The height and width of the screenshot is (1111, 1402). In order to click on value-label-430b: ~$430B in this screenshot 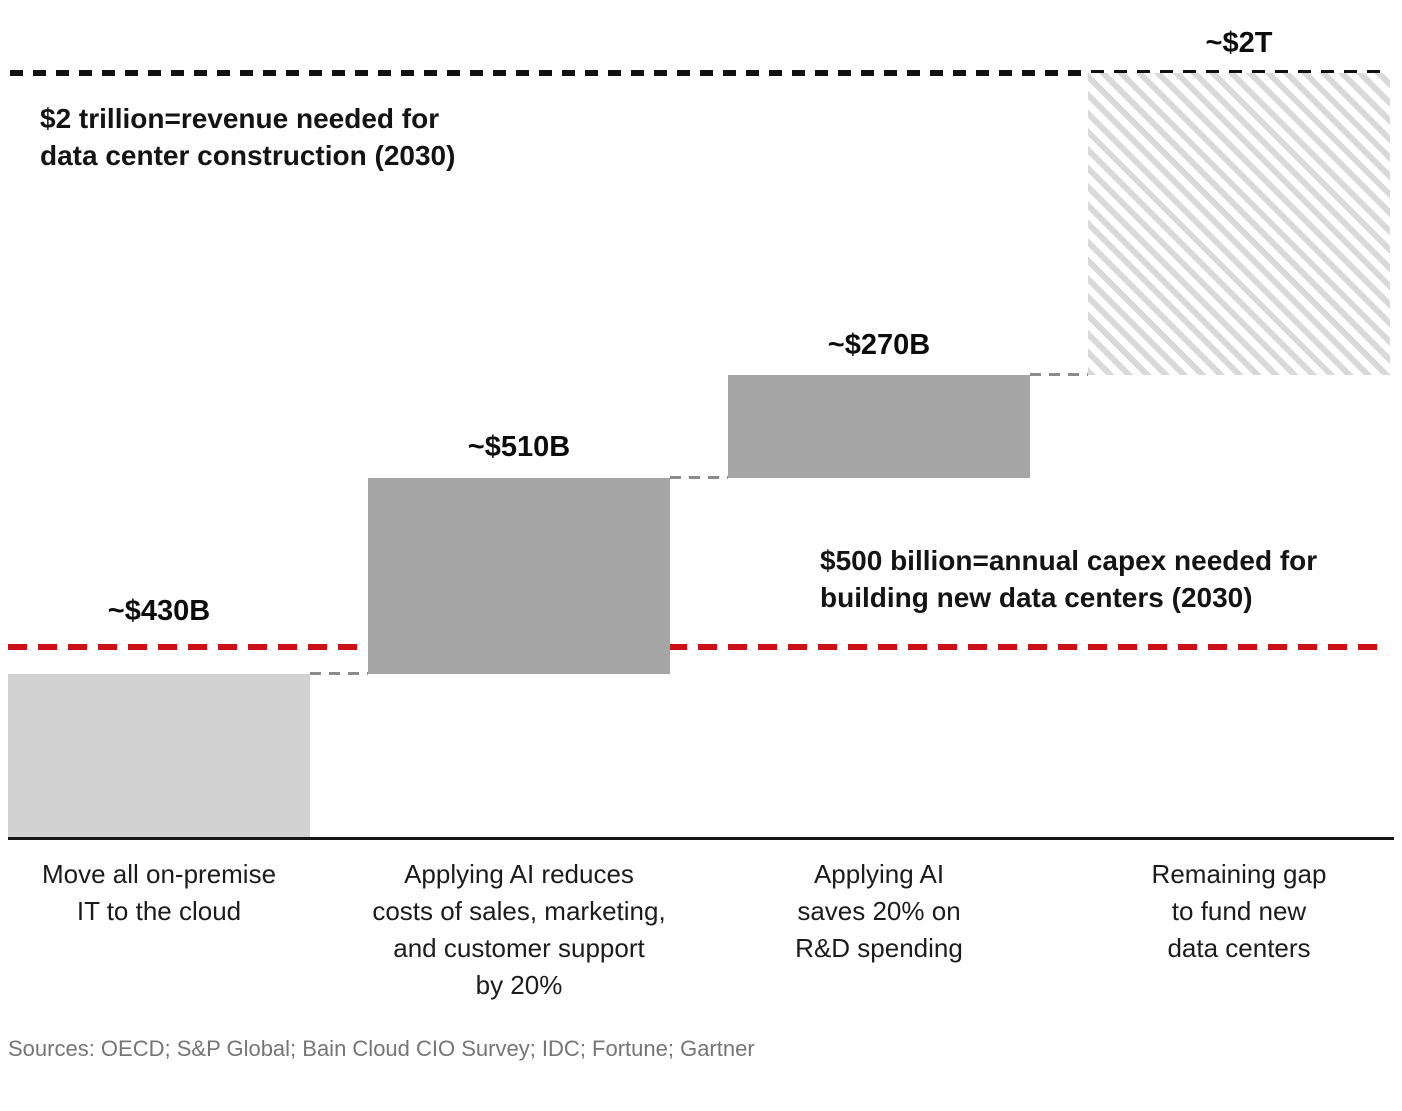, I will do `click(159, 610)`.